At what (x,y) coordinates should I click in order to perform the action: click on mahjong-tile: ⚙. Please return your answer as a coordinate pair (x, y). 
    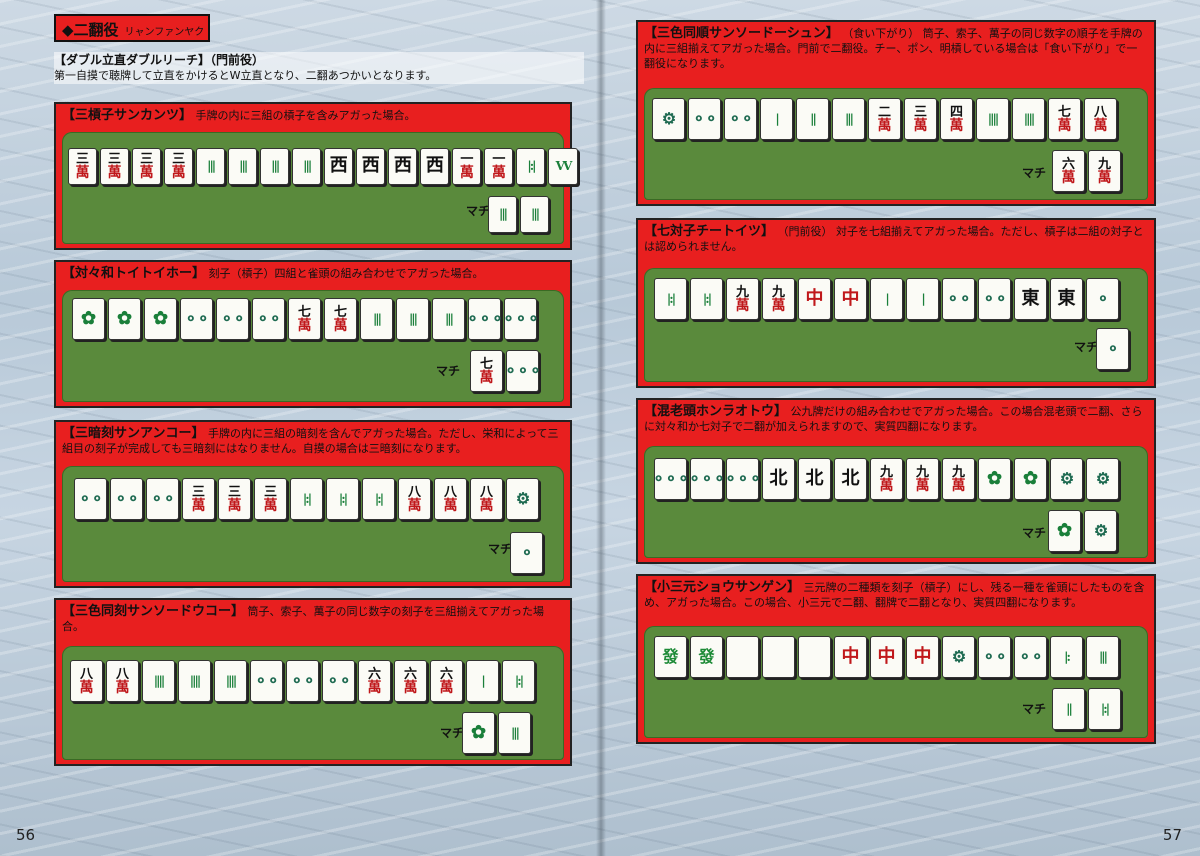
    Looking at the image, I should click on (958, 657).